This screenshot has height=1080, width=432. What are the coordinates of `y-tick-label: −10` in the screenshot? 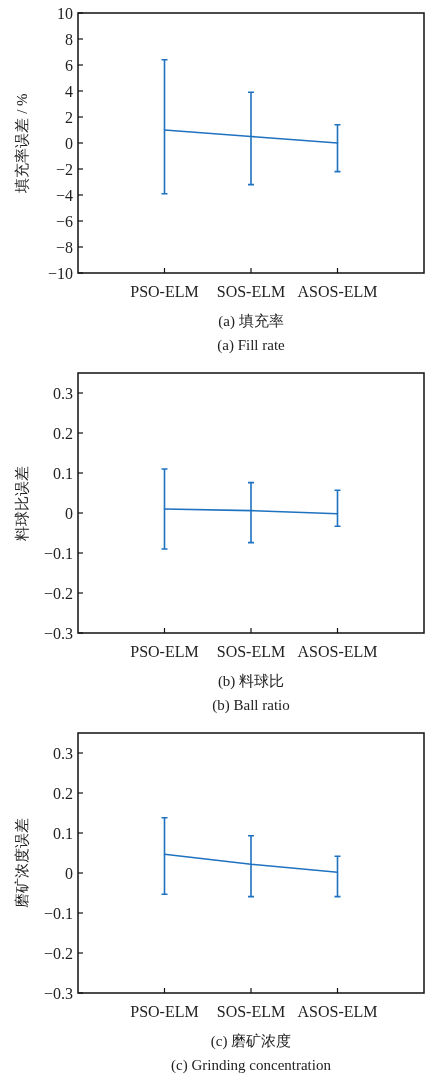 It's located at (60, 273).